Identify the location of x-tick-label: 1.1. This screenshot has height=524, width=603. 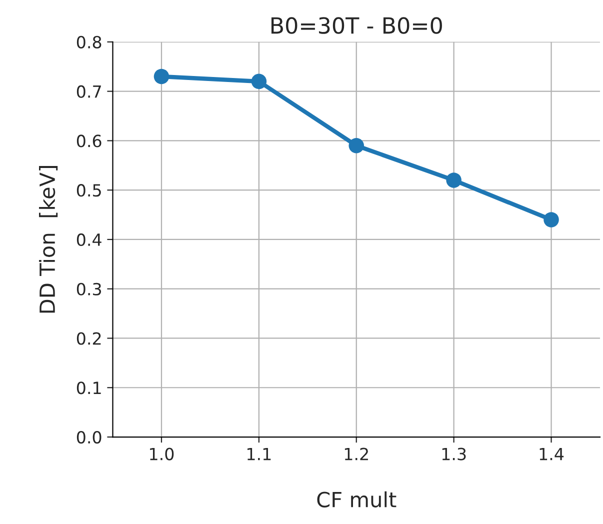
(259, 454).